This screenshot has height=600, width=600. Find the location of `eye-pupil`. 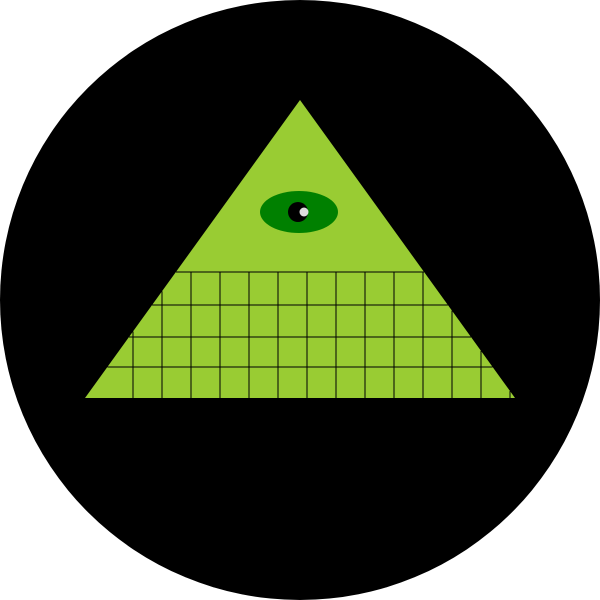

eye-pupil is located at coordinates (298, 212).